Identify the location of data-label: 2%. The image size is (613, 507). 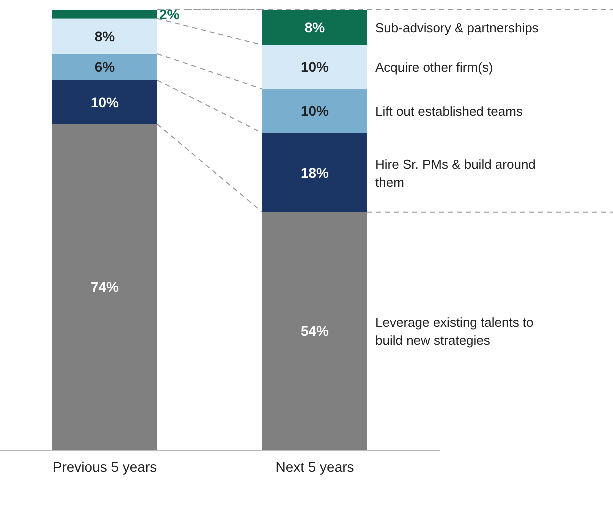
(170, 14).